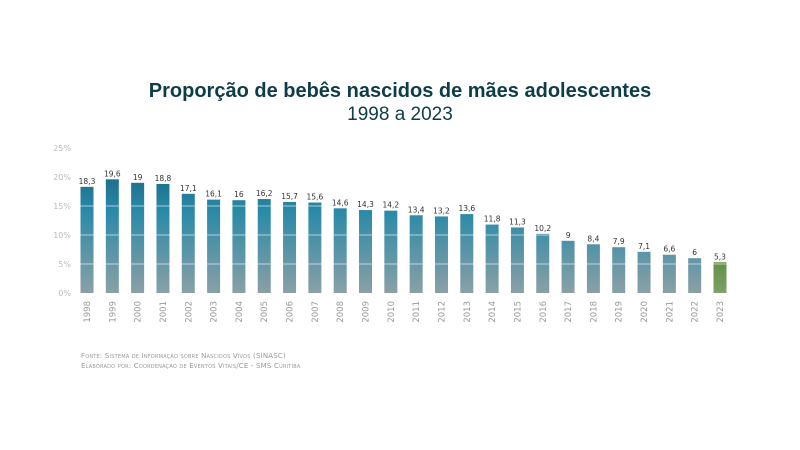  What do you see at coordinates (492, 219) in the screenshot?
I see `data-label: 11,8` at bounding box center [492, 219].